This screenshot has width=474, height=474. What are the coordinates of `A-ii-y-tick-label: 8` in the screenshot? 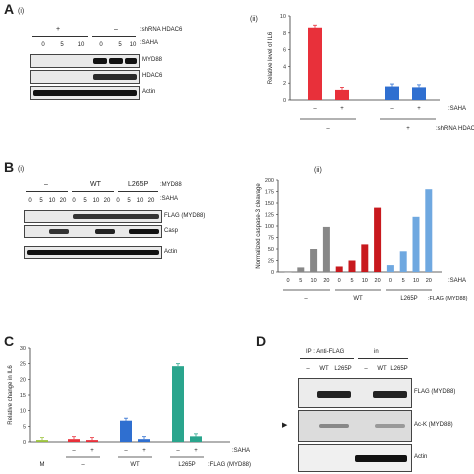 It's located at (284, 34).